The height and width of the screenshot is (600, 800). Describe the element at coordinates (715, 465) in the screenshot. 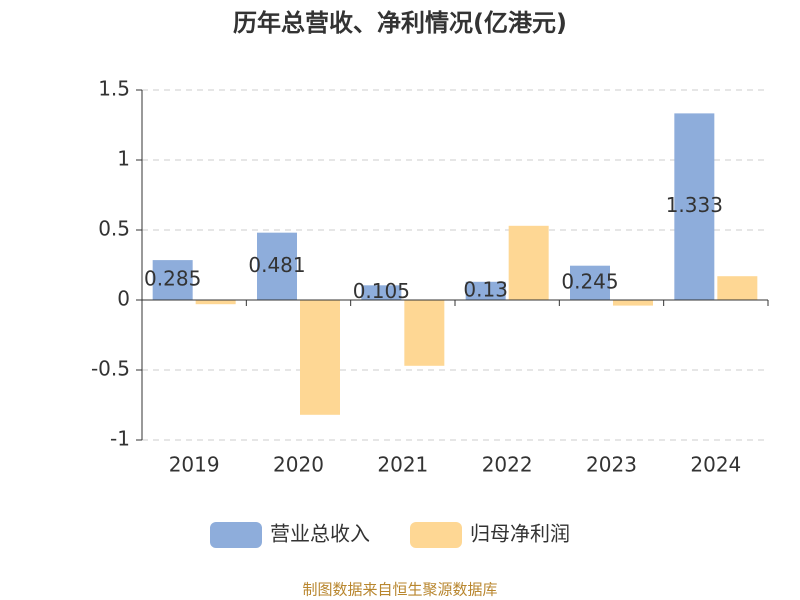

I see `x-tick-label: 2024` at that location.